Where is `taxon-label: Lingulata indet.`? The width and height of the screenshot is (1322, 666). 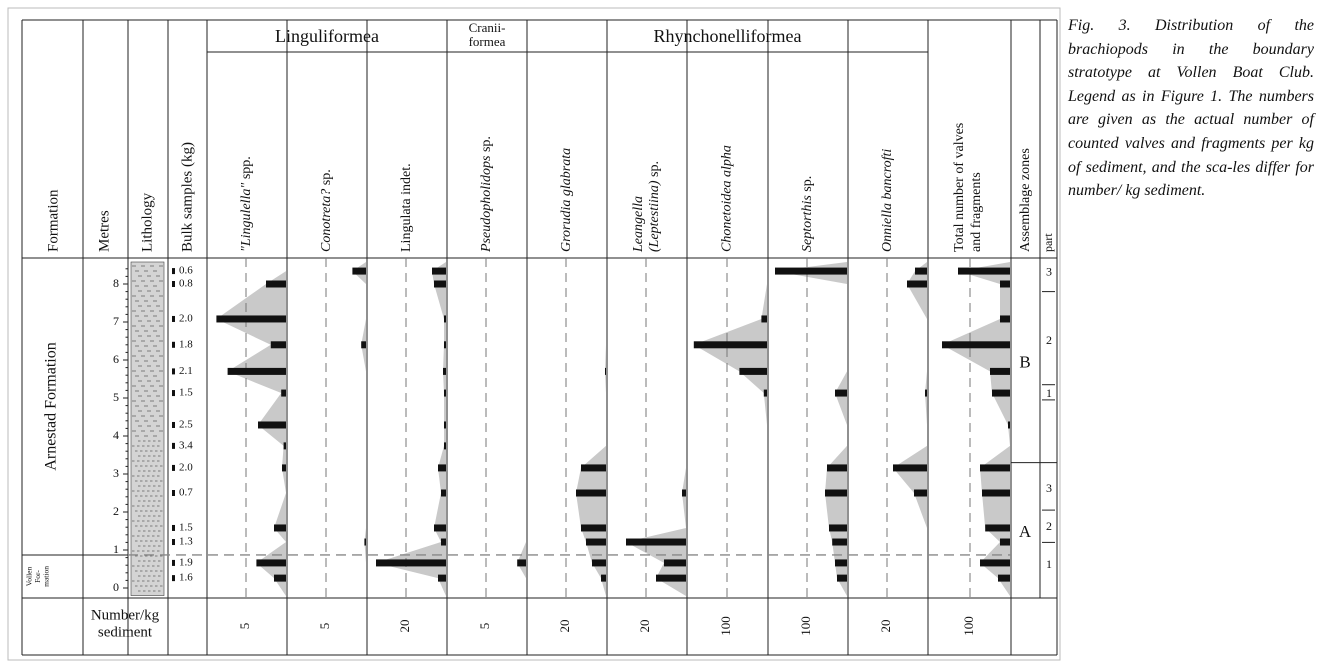
taxon-label: Lingulata indet. is located at coordinates (406, 207).